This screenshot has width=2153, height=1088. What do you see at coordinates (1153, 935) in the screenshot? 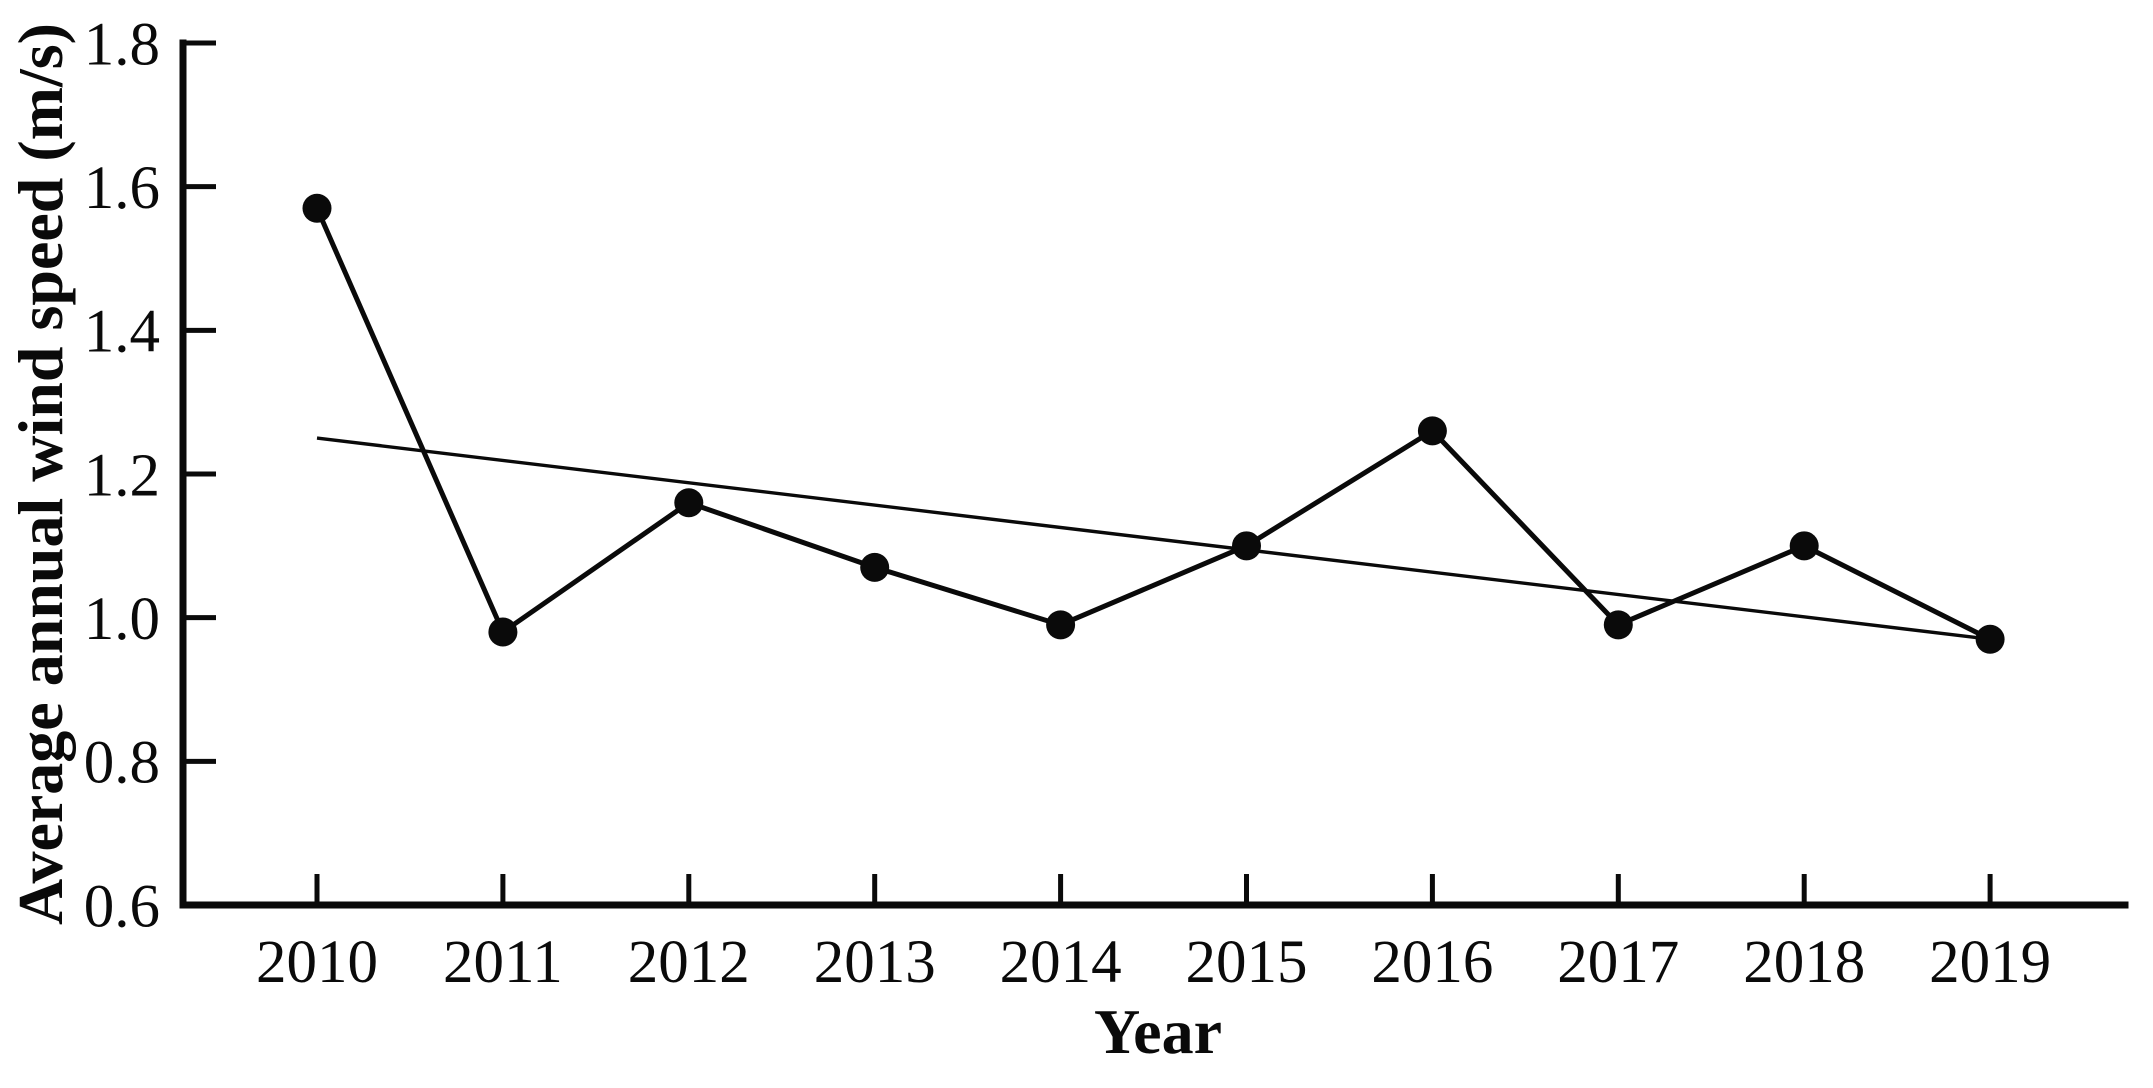
I see `x-axis-ticks-group: 2010 2011 2012 2013 2014 2015 2016 2017 2018 2019` at bounding box center [1153, 935].